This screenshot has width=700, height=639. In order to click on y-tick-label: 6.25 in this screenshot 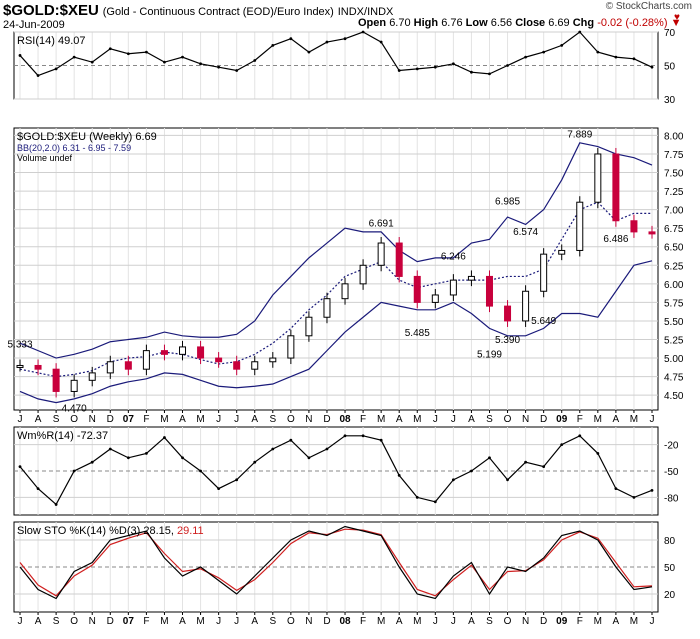, I will do `click(674, 266)`.